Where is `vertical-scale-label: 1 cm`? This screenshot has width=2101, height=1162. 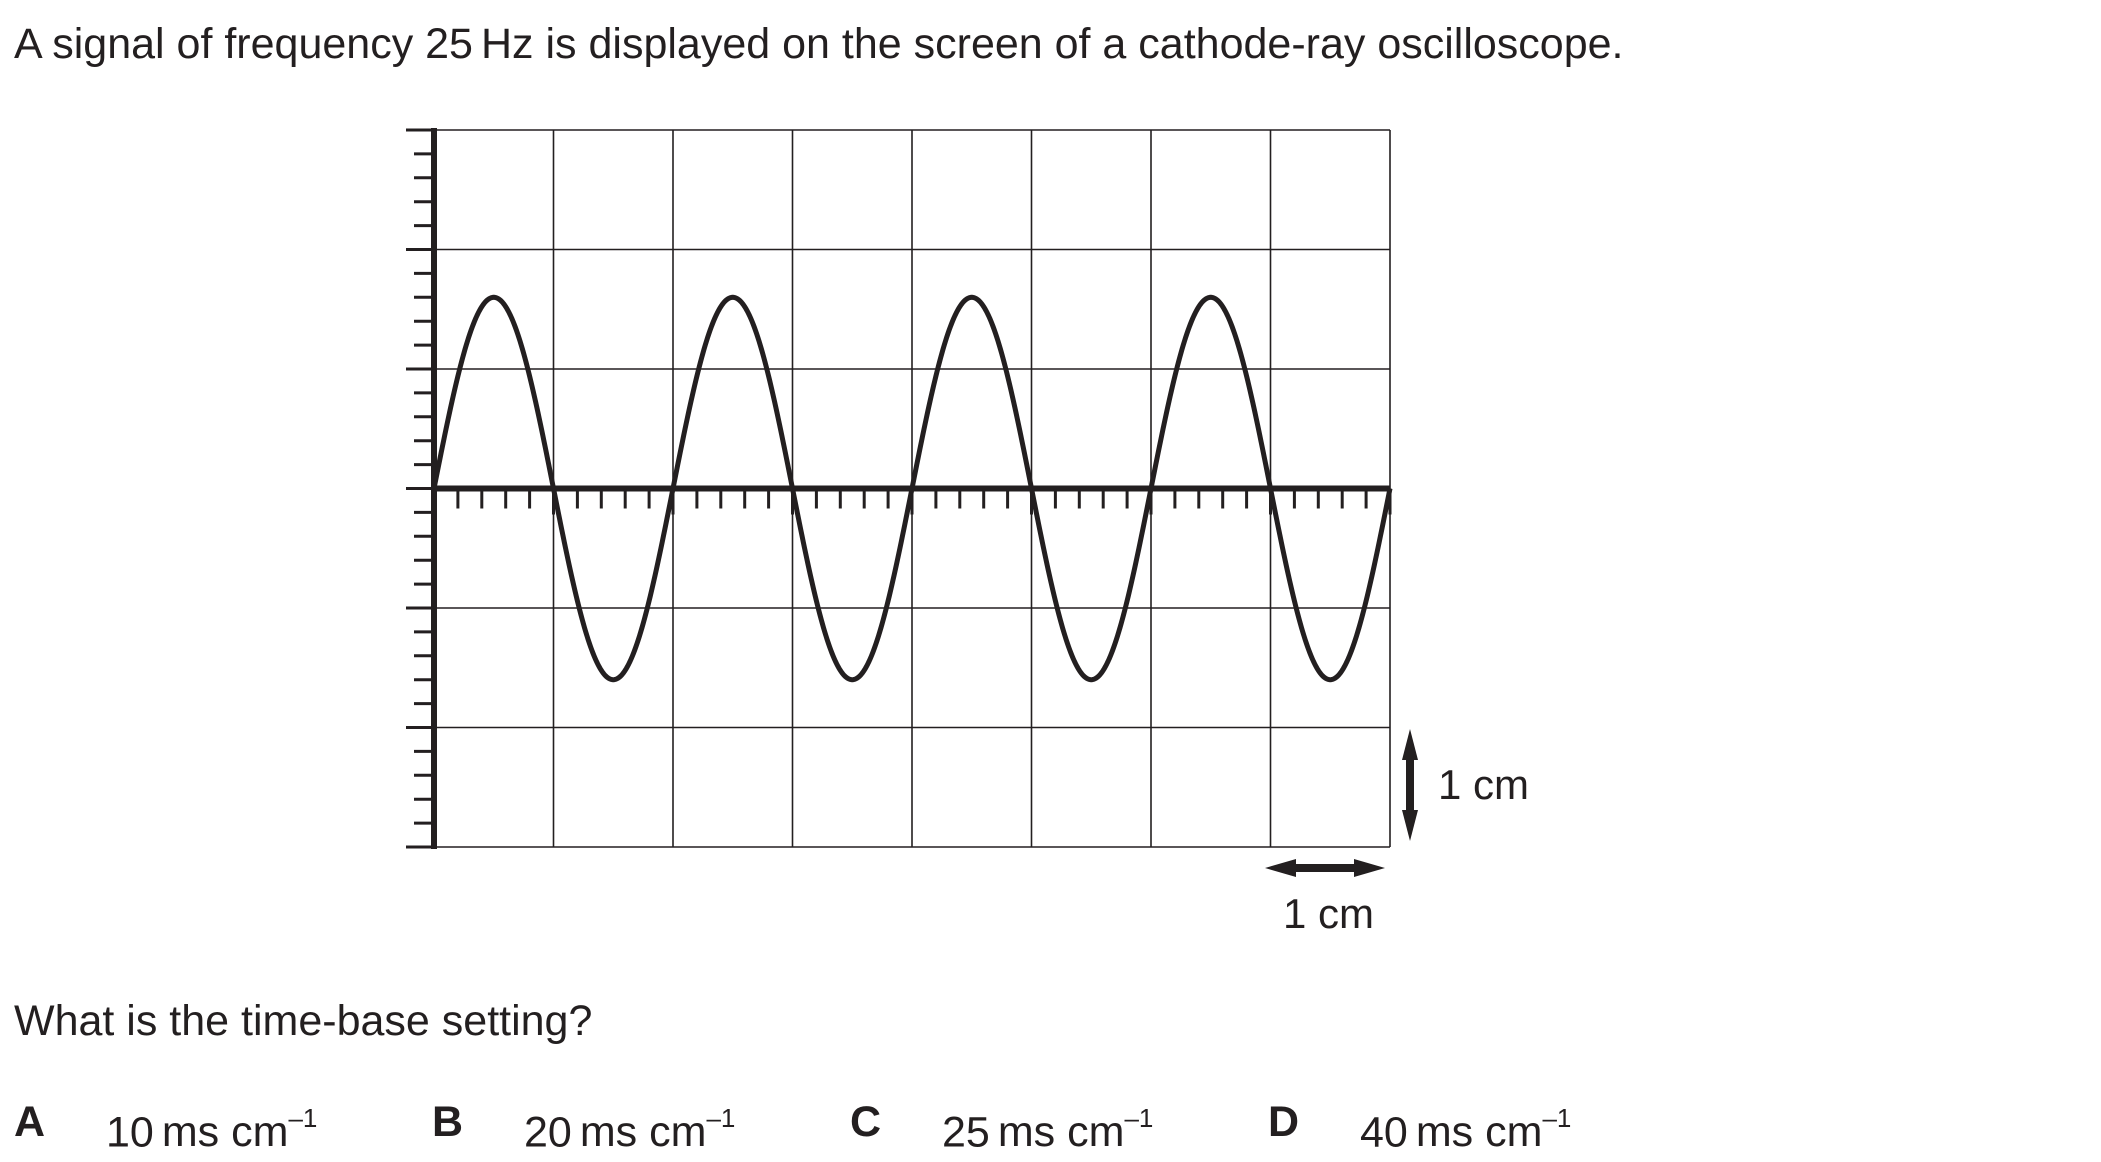 vertical-scale-label: 1 cm is located at coordinates (1483, 784).